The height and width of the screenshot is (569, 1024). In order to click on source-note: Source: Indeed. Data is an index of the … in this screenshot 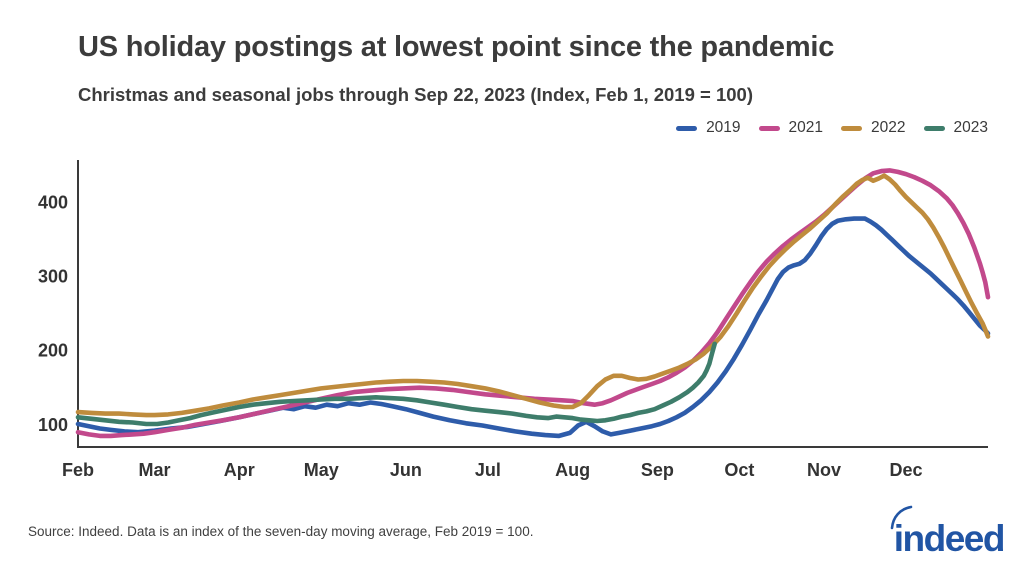, I will do `click(281, 531)`.